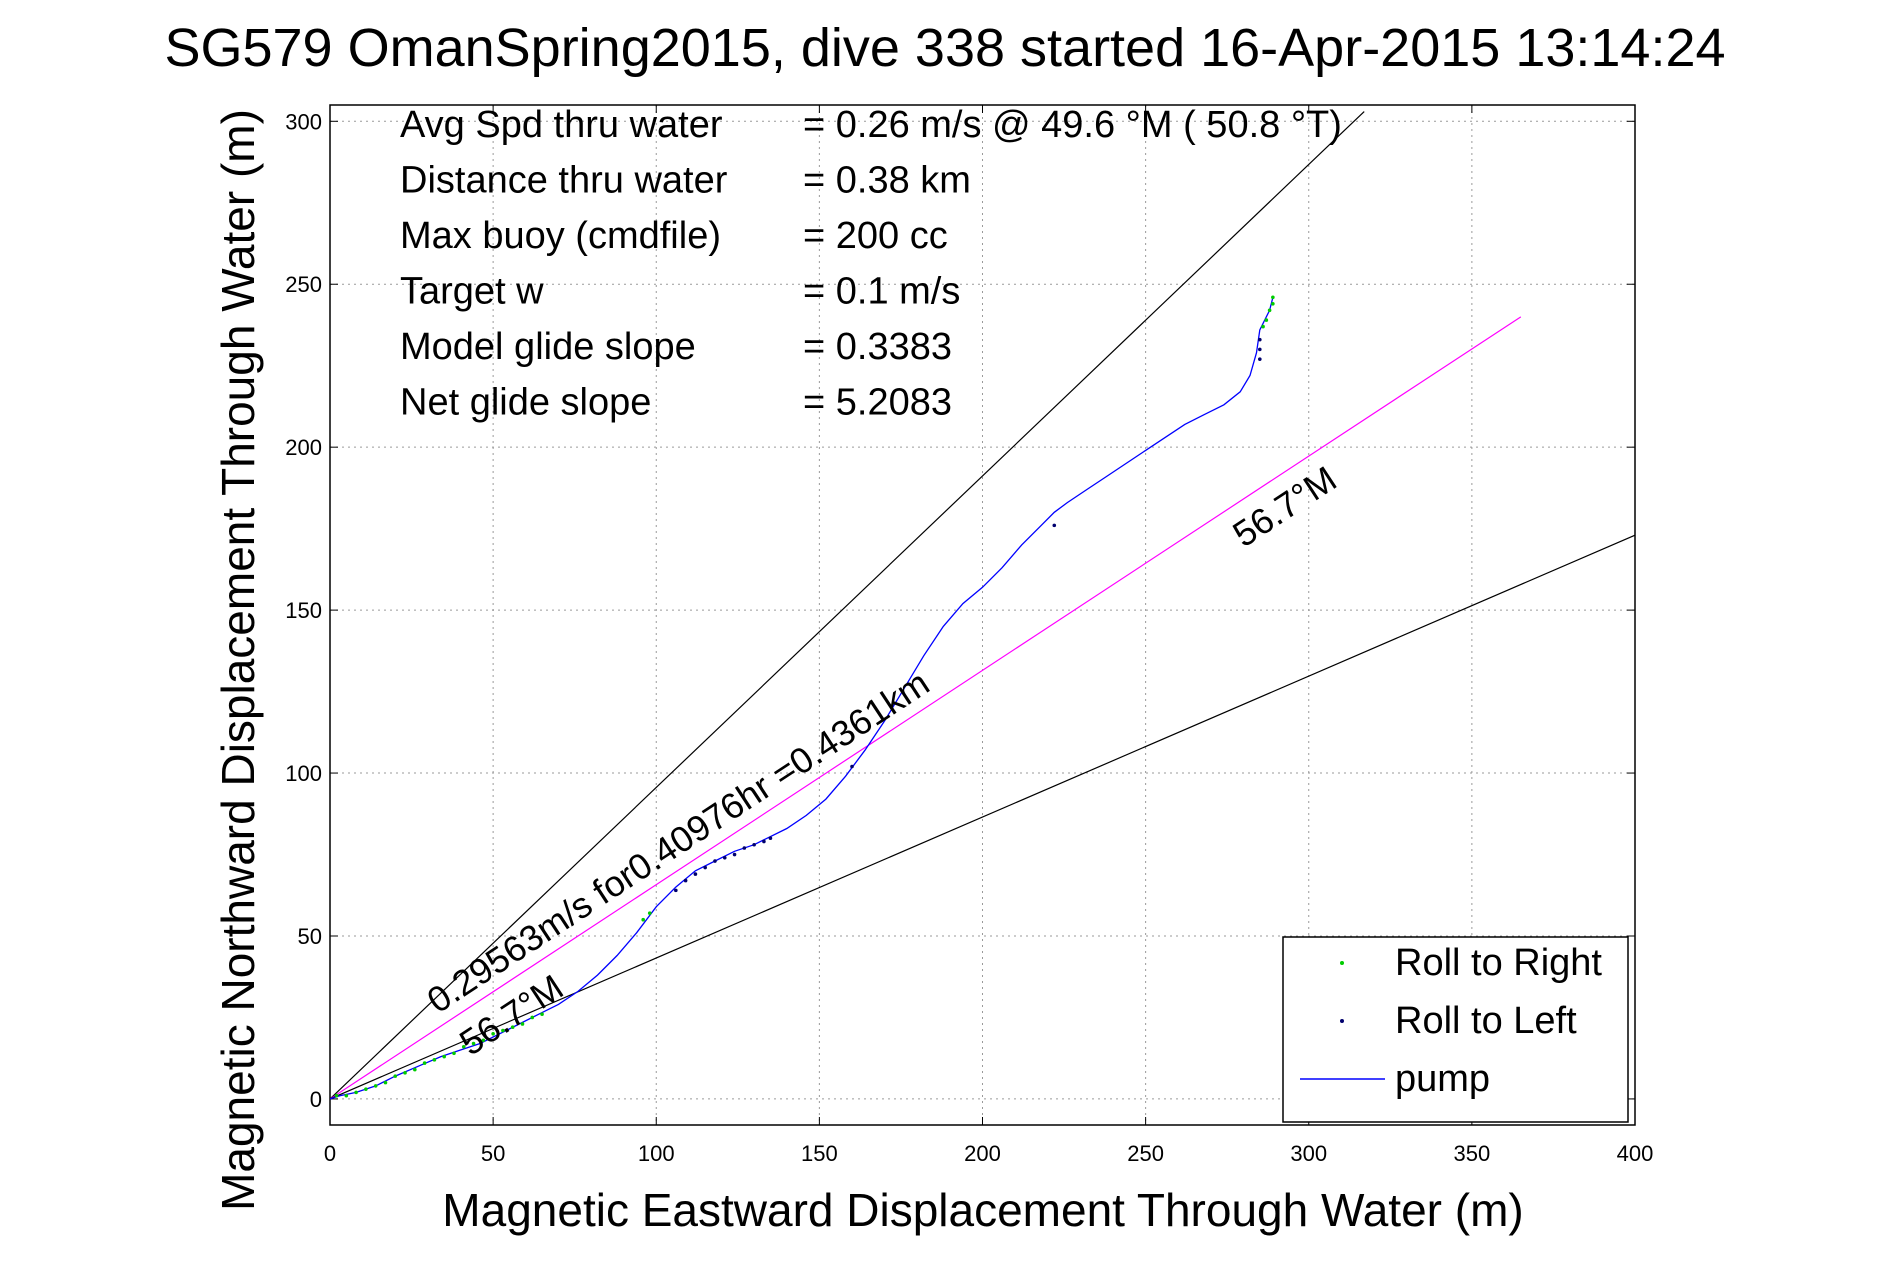 This screenshot has width=1891, height=1262. I want to click on legend-label: Roll to Left, so click(1486, 1021).